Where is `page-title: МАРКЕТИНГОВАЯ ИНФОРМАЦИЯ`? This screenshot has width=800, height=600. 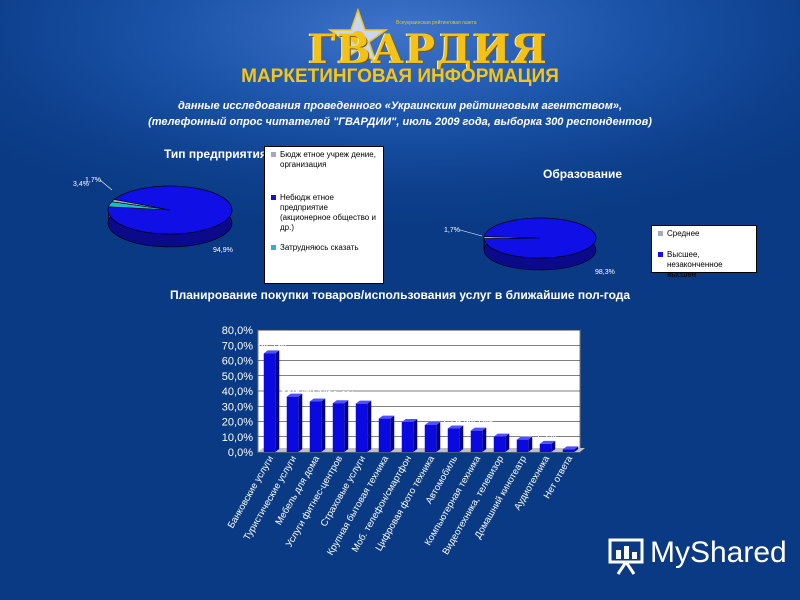
page-title: МАРКЕТИНГОВАЯ ИНФОРМАЦИЯ is located at coordinates (400, 76).